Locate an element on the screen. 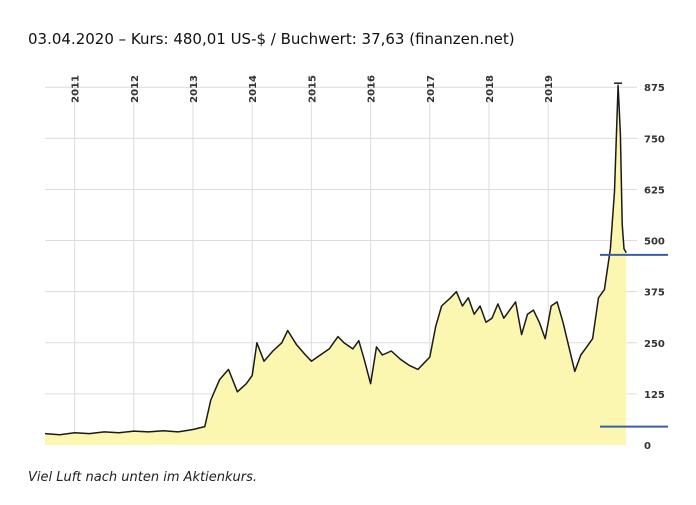 This screenshot has width=696, height=505. y-tick-label: 250 is located at coordinates (654, 344).